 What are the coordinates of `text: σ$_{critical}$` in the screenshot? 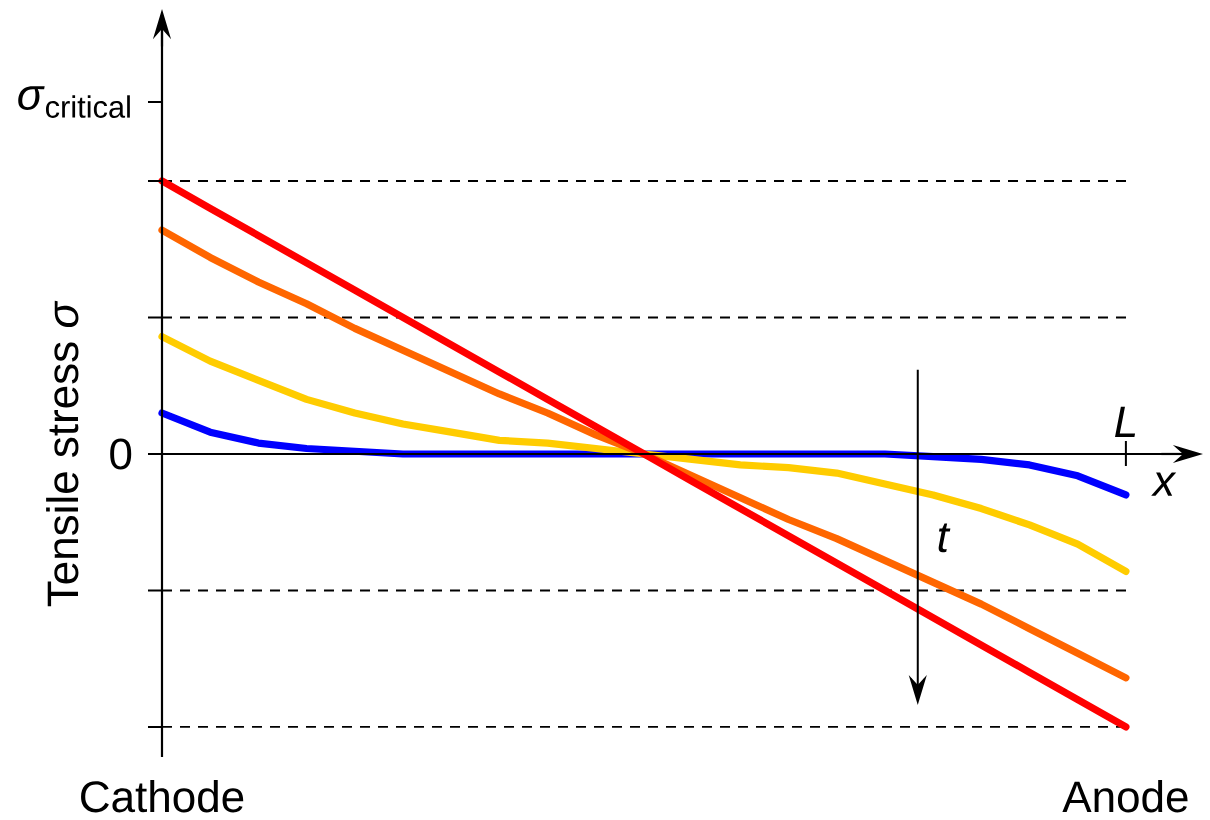 It's located at (74, 102).